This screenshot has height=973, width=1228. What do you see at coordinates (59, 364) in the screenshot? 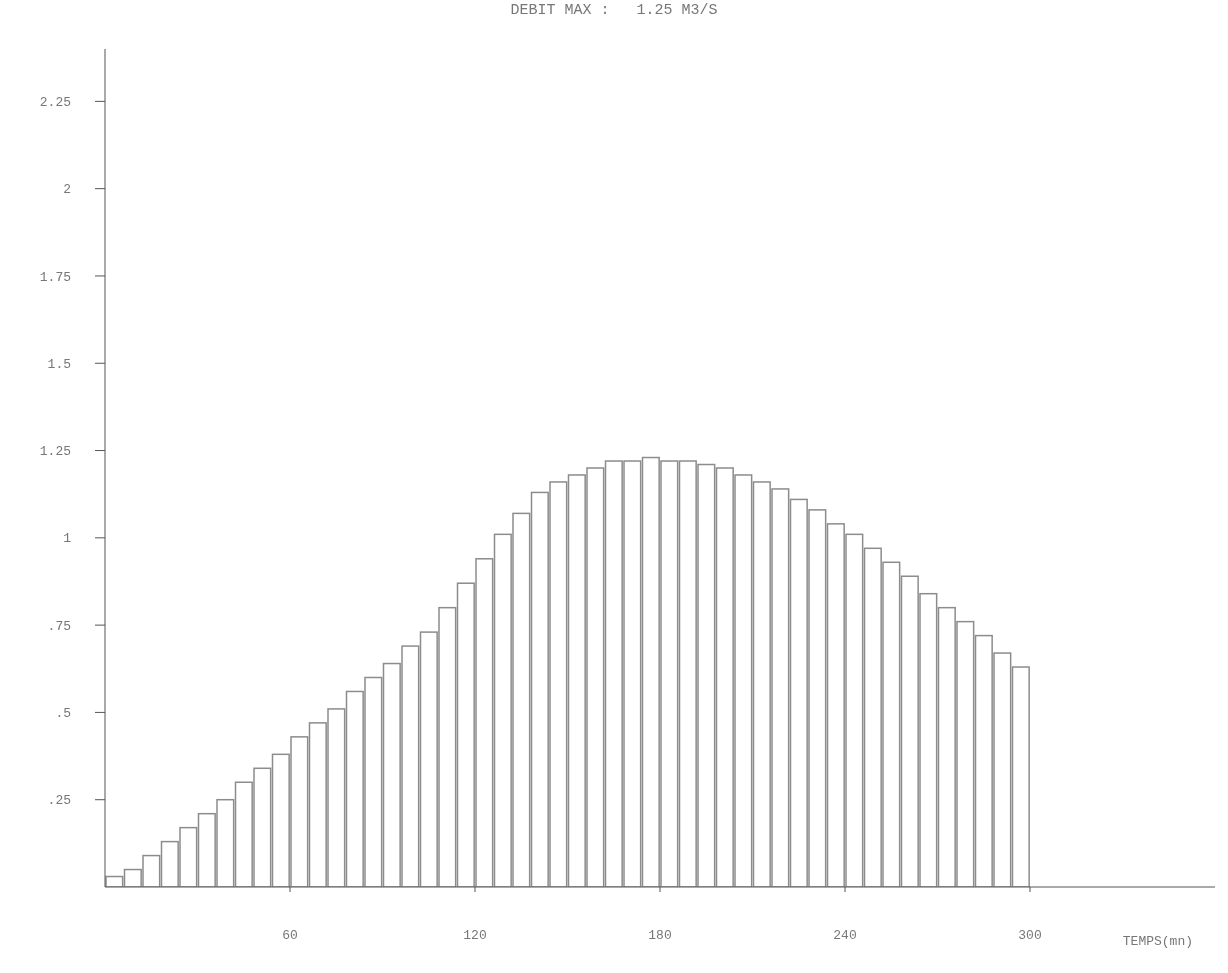
I see `y-tick-label: 1.5` at bounding box center [59, 364].